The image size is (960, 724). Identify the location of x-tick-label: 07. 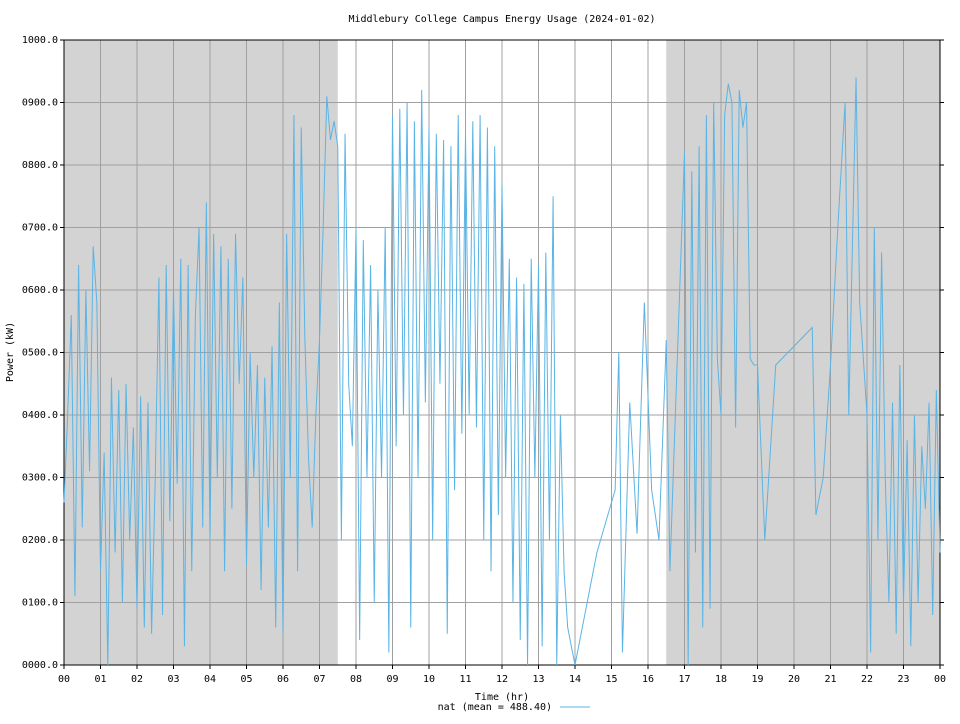
(319, 679).